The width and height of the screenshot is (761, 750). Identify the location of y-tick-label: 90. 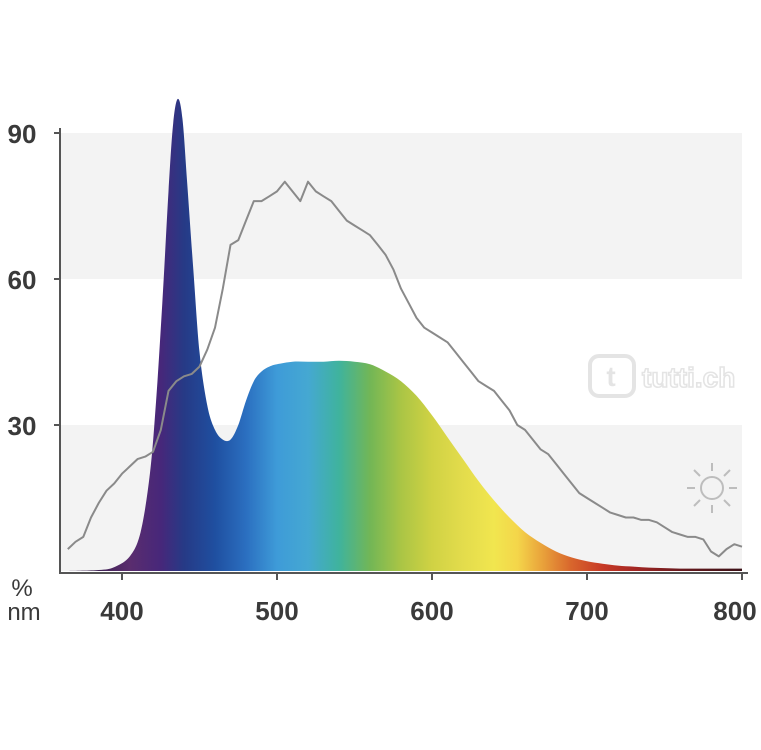
(22, 134).